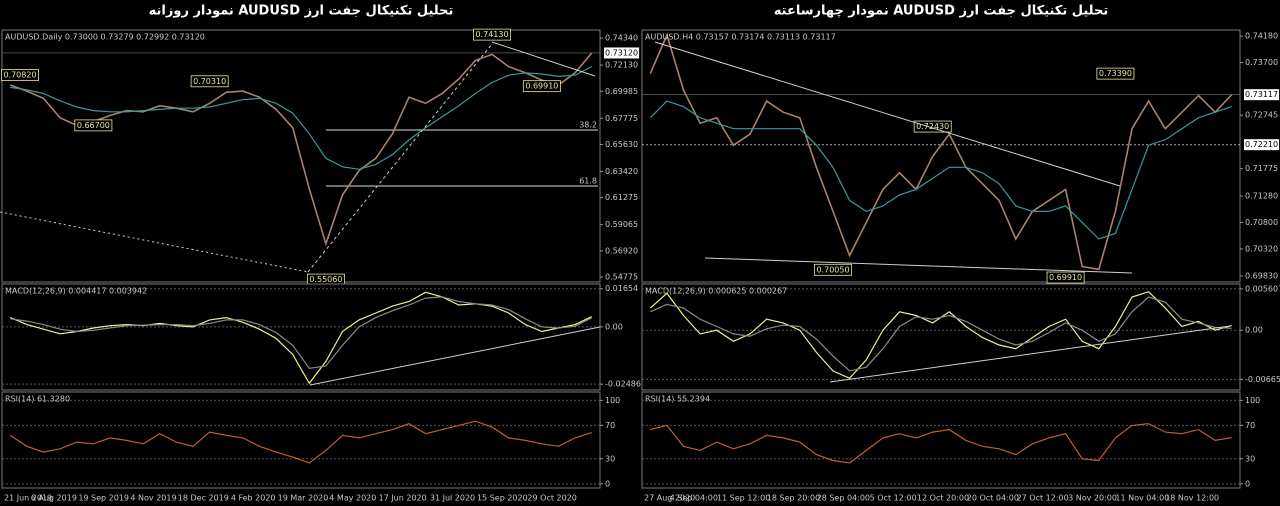 This screenshot has width=1280, height=506. Describe the element at coordinates (716, 291) in the screenshot. I see `panel-header: MACD(12,26,9) 0.000625 0.000267` at that location.